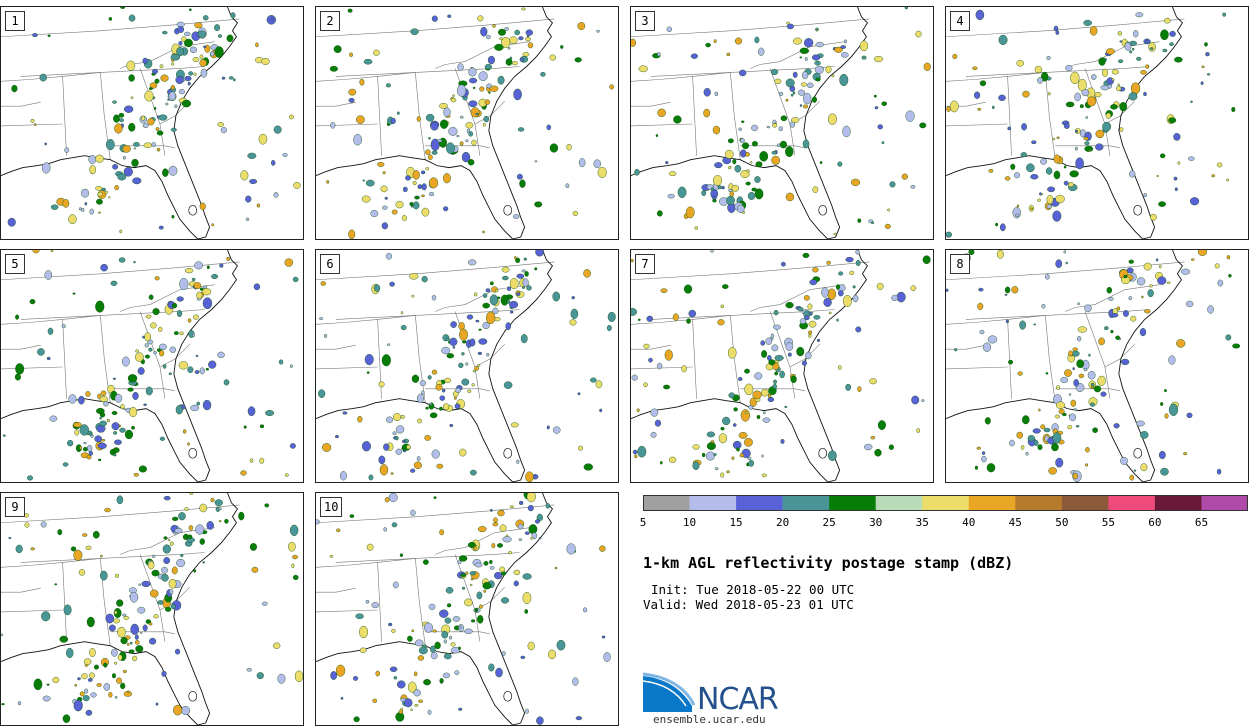 The width and height of the screenshot is (1260, 728). What do you see at coordinates (1015, 522) in the screenshot?
I see `colorbar-tick-label: 45` at bounding box center [1015, 522].